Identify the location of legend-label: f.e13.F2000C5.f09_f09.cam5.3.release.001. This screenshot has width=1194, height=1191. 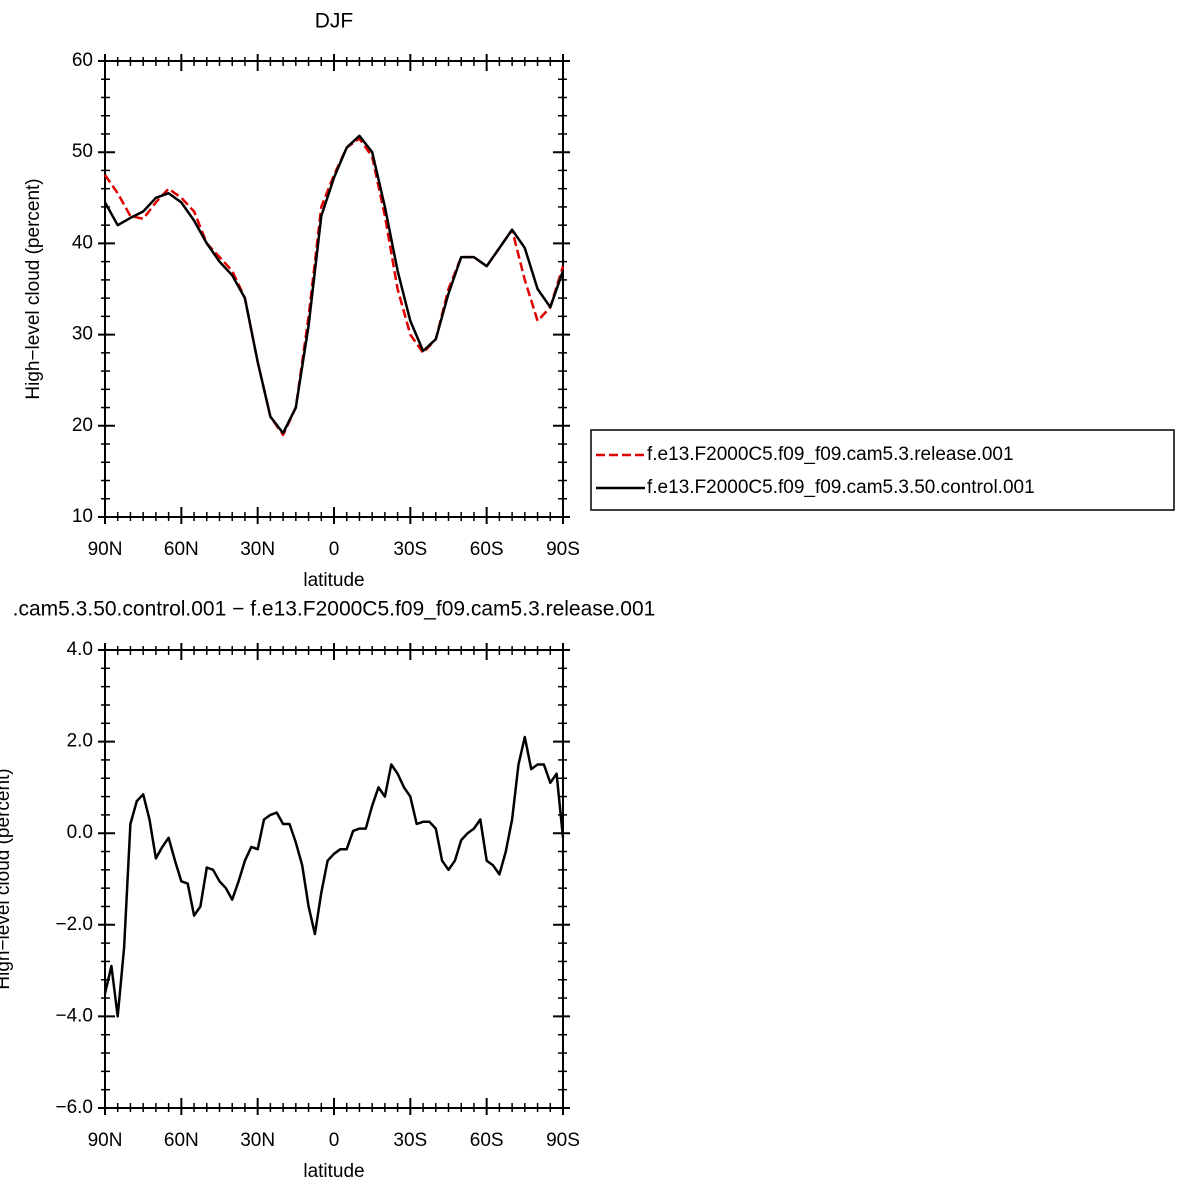
(830, 454).